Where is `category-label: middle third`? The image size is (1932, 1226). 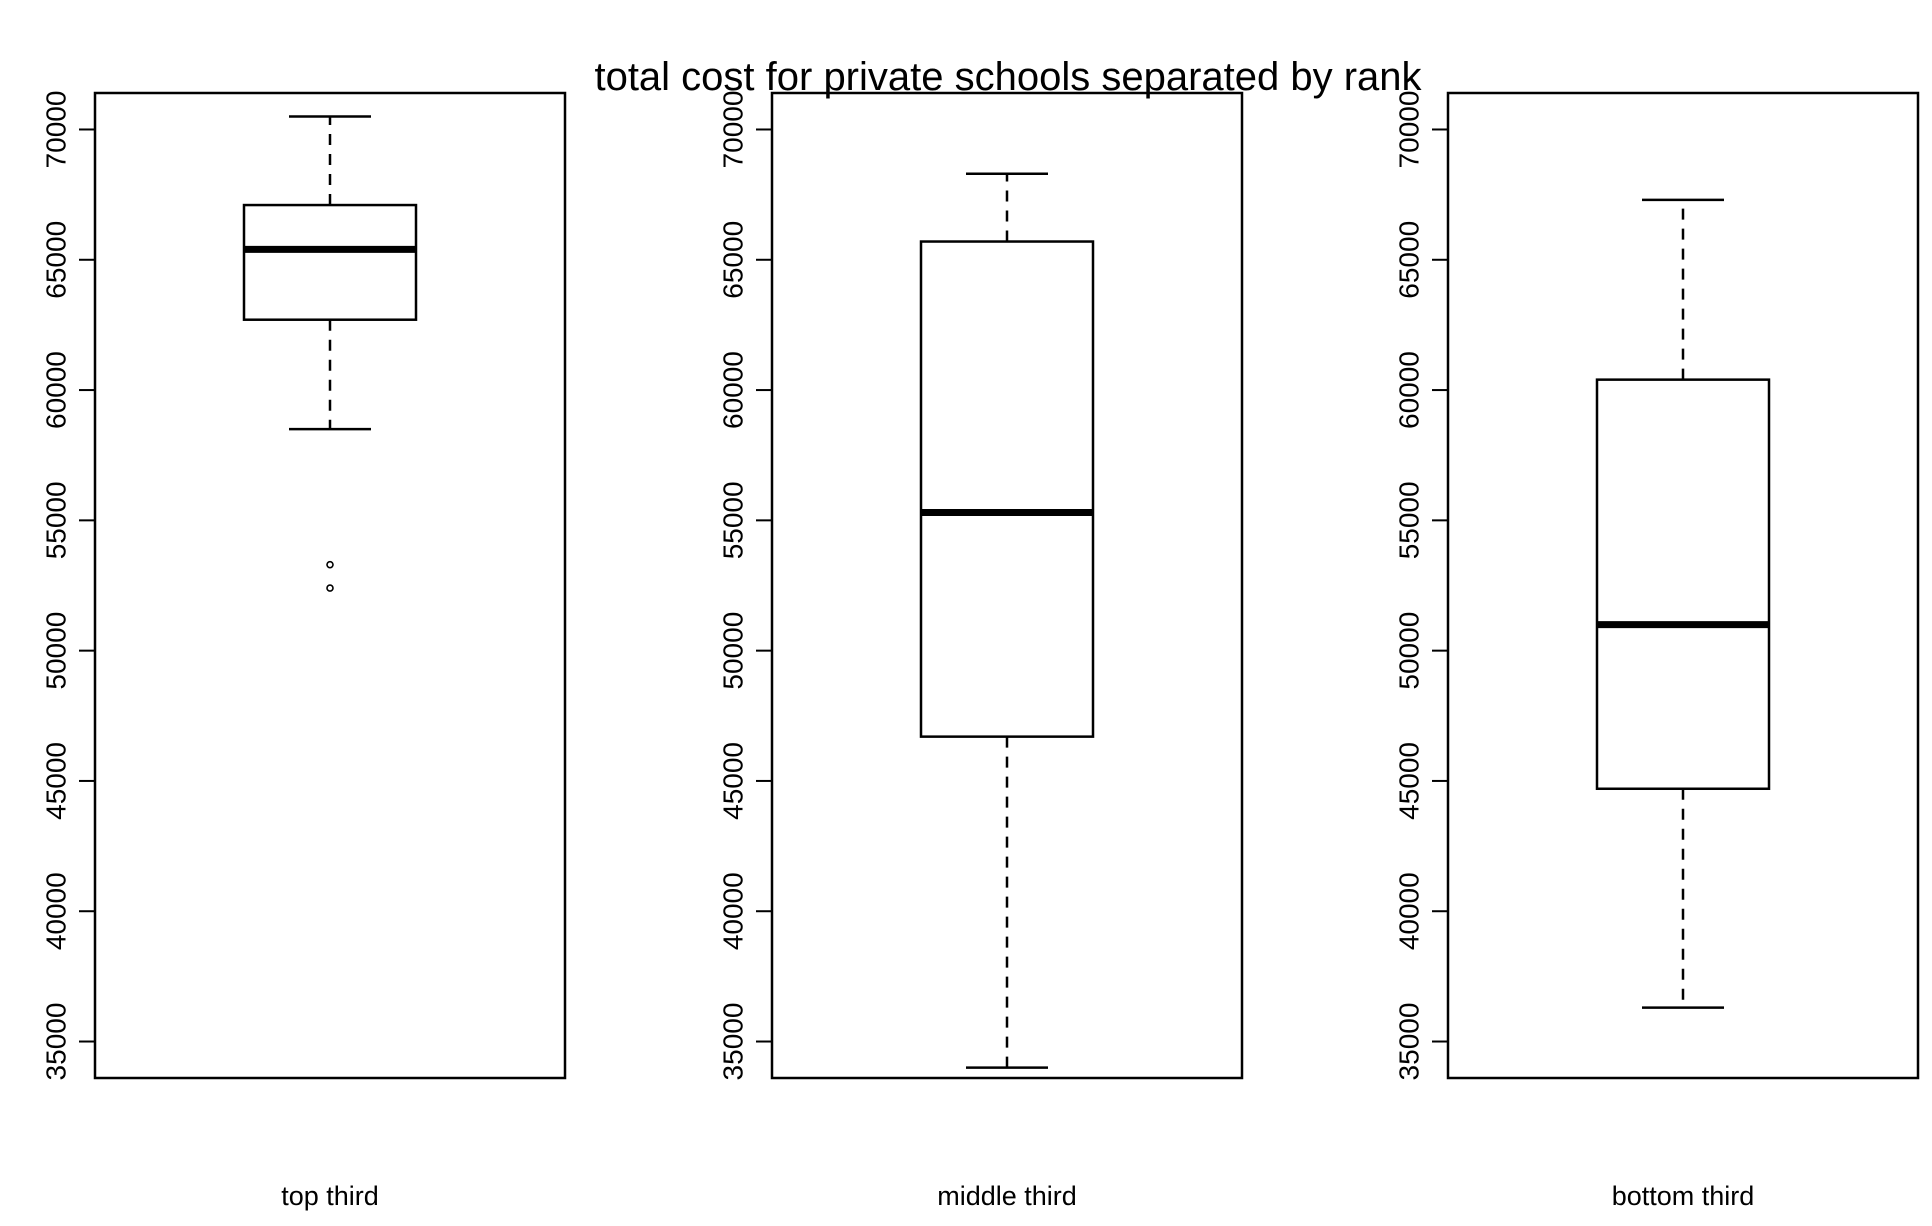
category-label: middle third is located at coordinates (1007, 1196).